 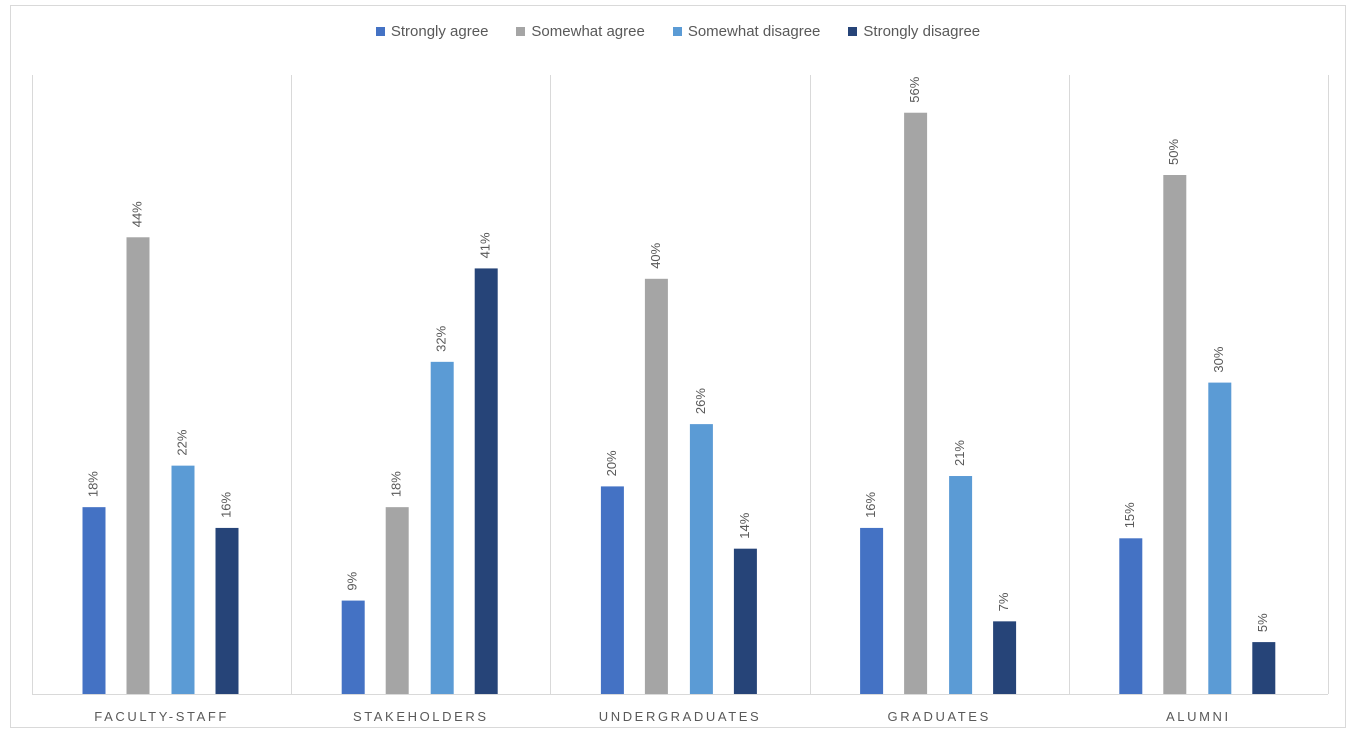 I want to click on category-label: UNDERGRADUATES, so click(x=680, y=716).